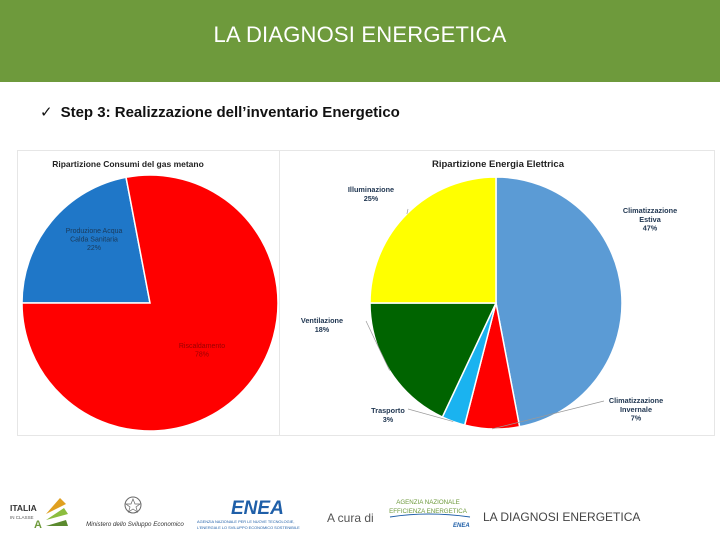  Describe the element at coordinates (548, 415) in the screenshot. I see `electric-leader-climatizzazione-invernale` at that location.